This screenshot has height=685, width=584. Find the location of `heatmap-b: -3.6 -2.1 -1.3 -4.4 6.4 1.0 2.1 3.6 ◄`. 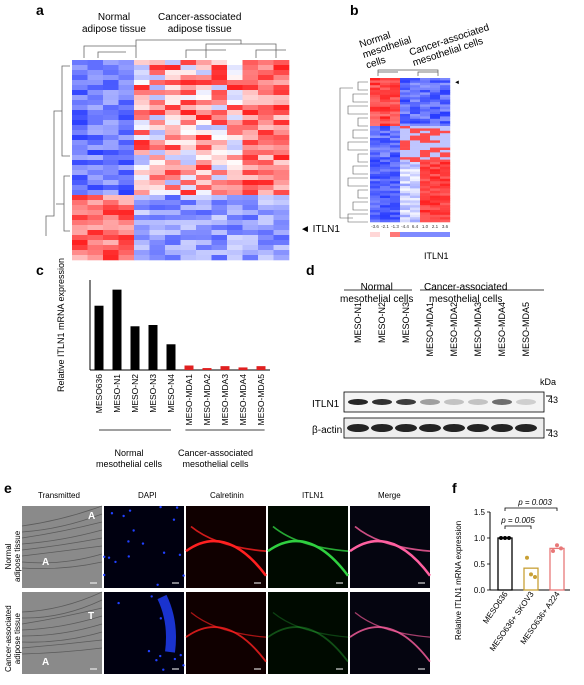

heatmap-b: -3.6 -2.1 -1.3 -4.4 6.4 1.0 2.1 3.6 ◄ is located at coordinates (399, 153).